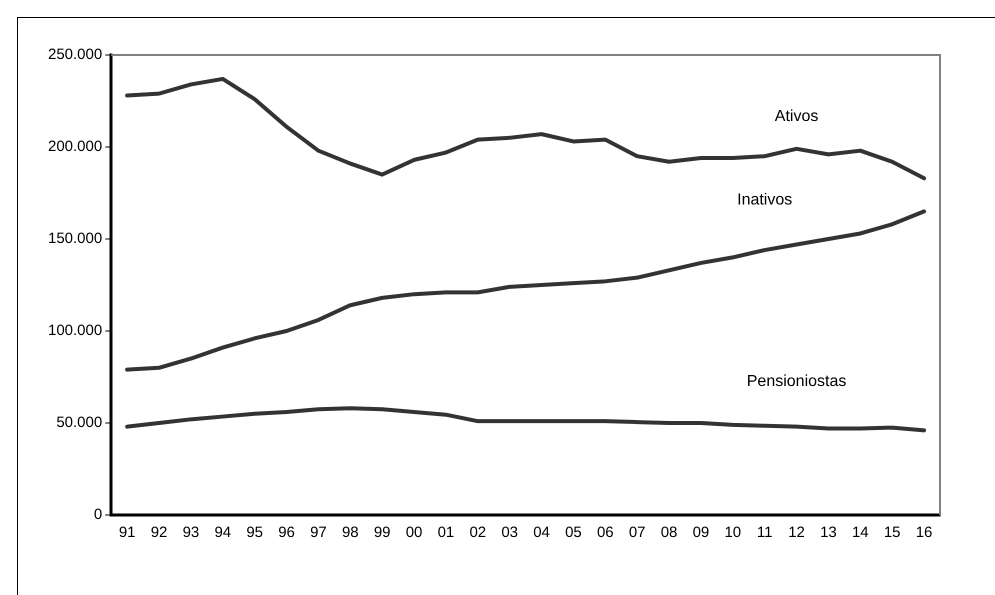 Image resolution: width=995 pixels, height=595 pixels. Describe the element at coordinates (477, 533) in the screenshot. I see `x-tick-label: 02` at that location.